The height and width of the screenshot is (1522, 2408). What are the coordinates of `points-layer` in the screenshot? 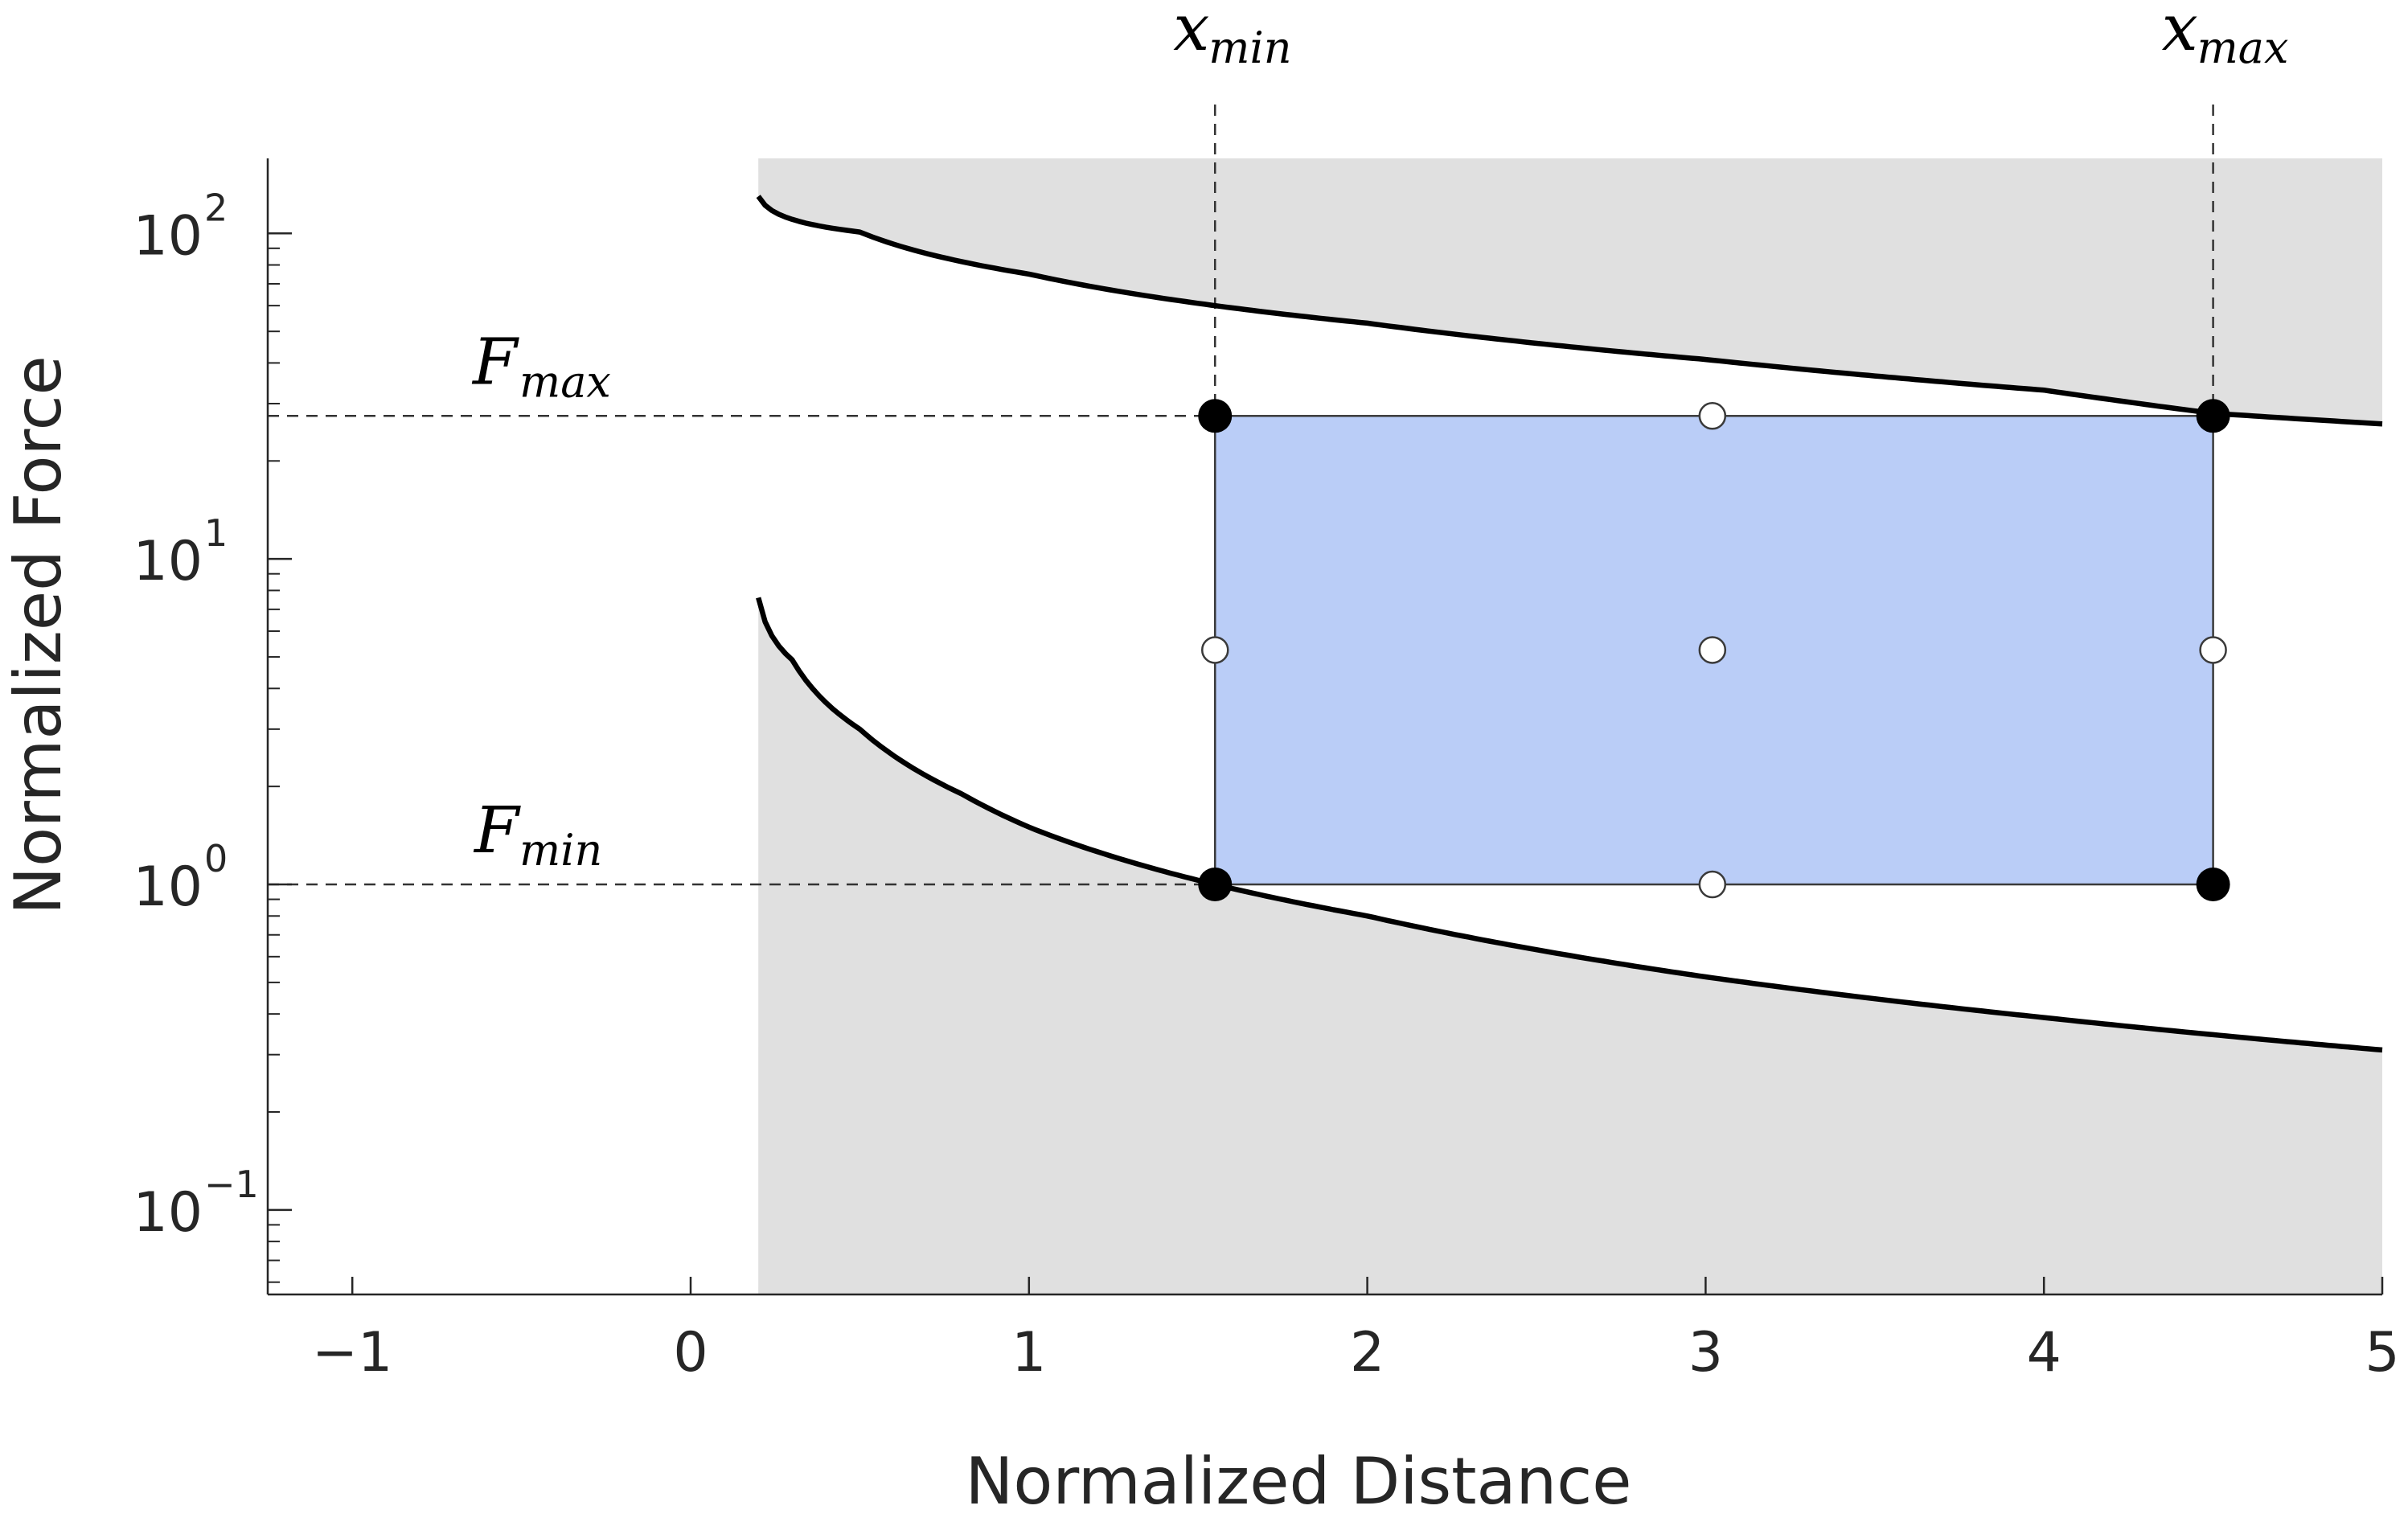 It's located at (1714, 650).